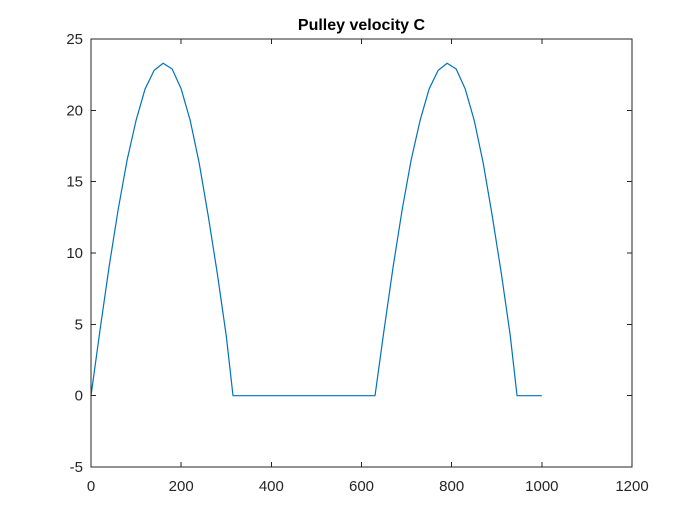 The image size is (700, 525). What do you see at coordinates (362, 25) in the screenshot?
I see `chart-title: Pulley velocity C` at bounding box center [362, 25].